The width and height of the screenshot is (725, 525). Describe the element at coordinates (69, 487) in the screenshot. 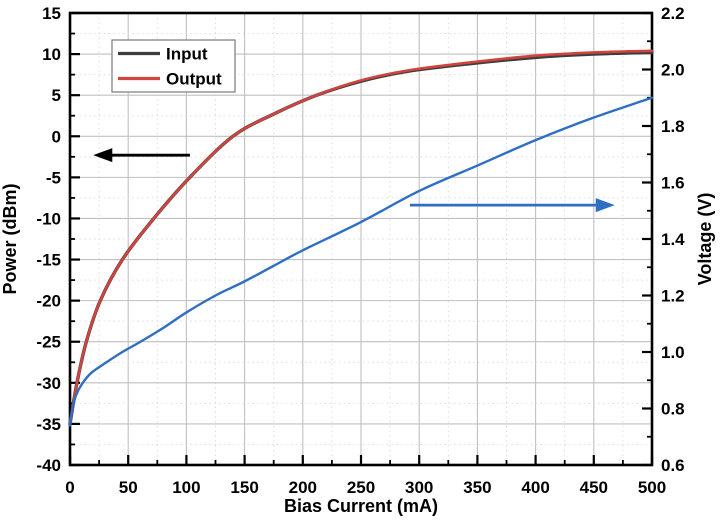

I see `x-tick-label: 0` at that location.